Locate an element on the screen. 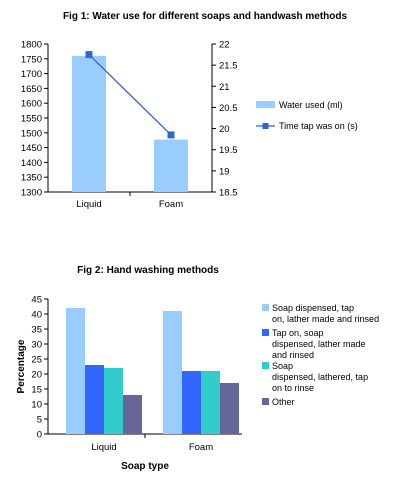 Image resolution: width=400 pixels, height=478 pixels. fig1-left-tick-label: 1400 is located at coordinates (31, 163).